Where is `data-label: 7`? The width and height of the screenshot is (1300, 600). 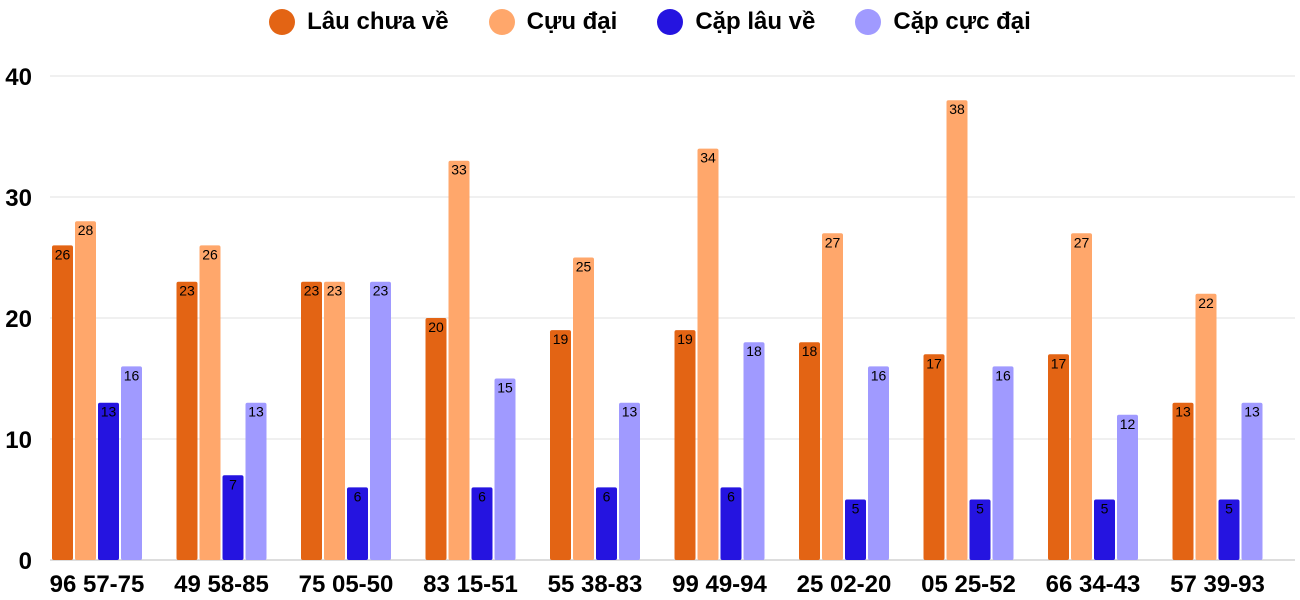
data-label: 7 is located at coordinates (233, 484).